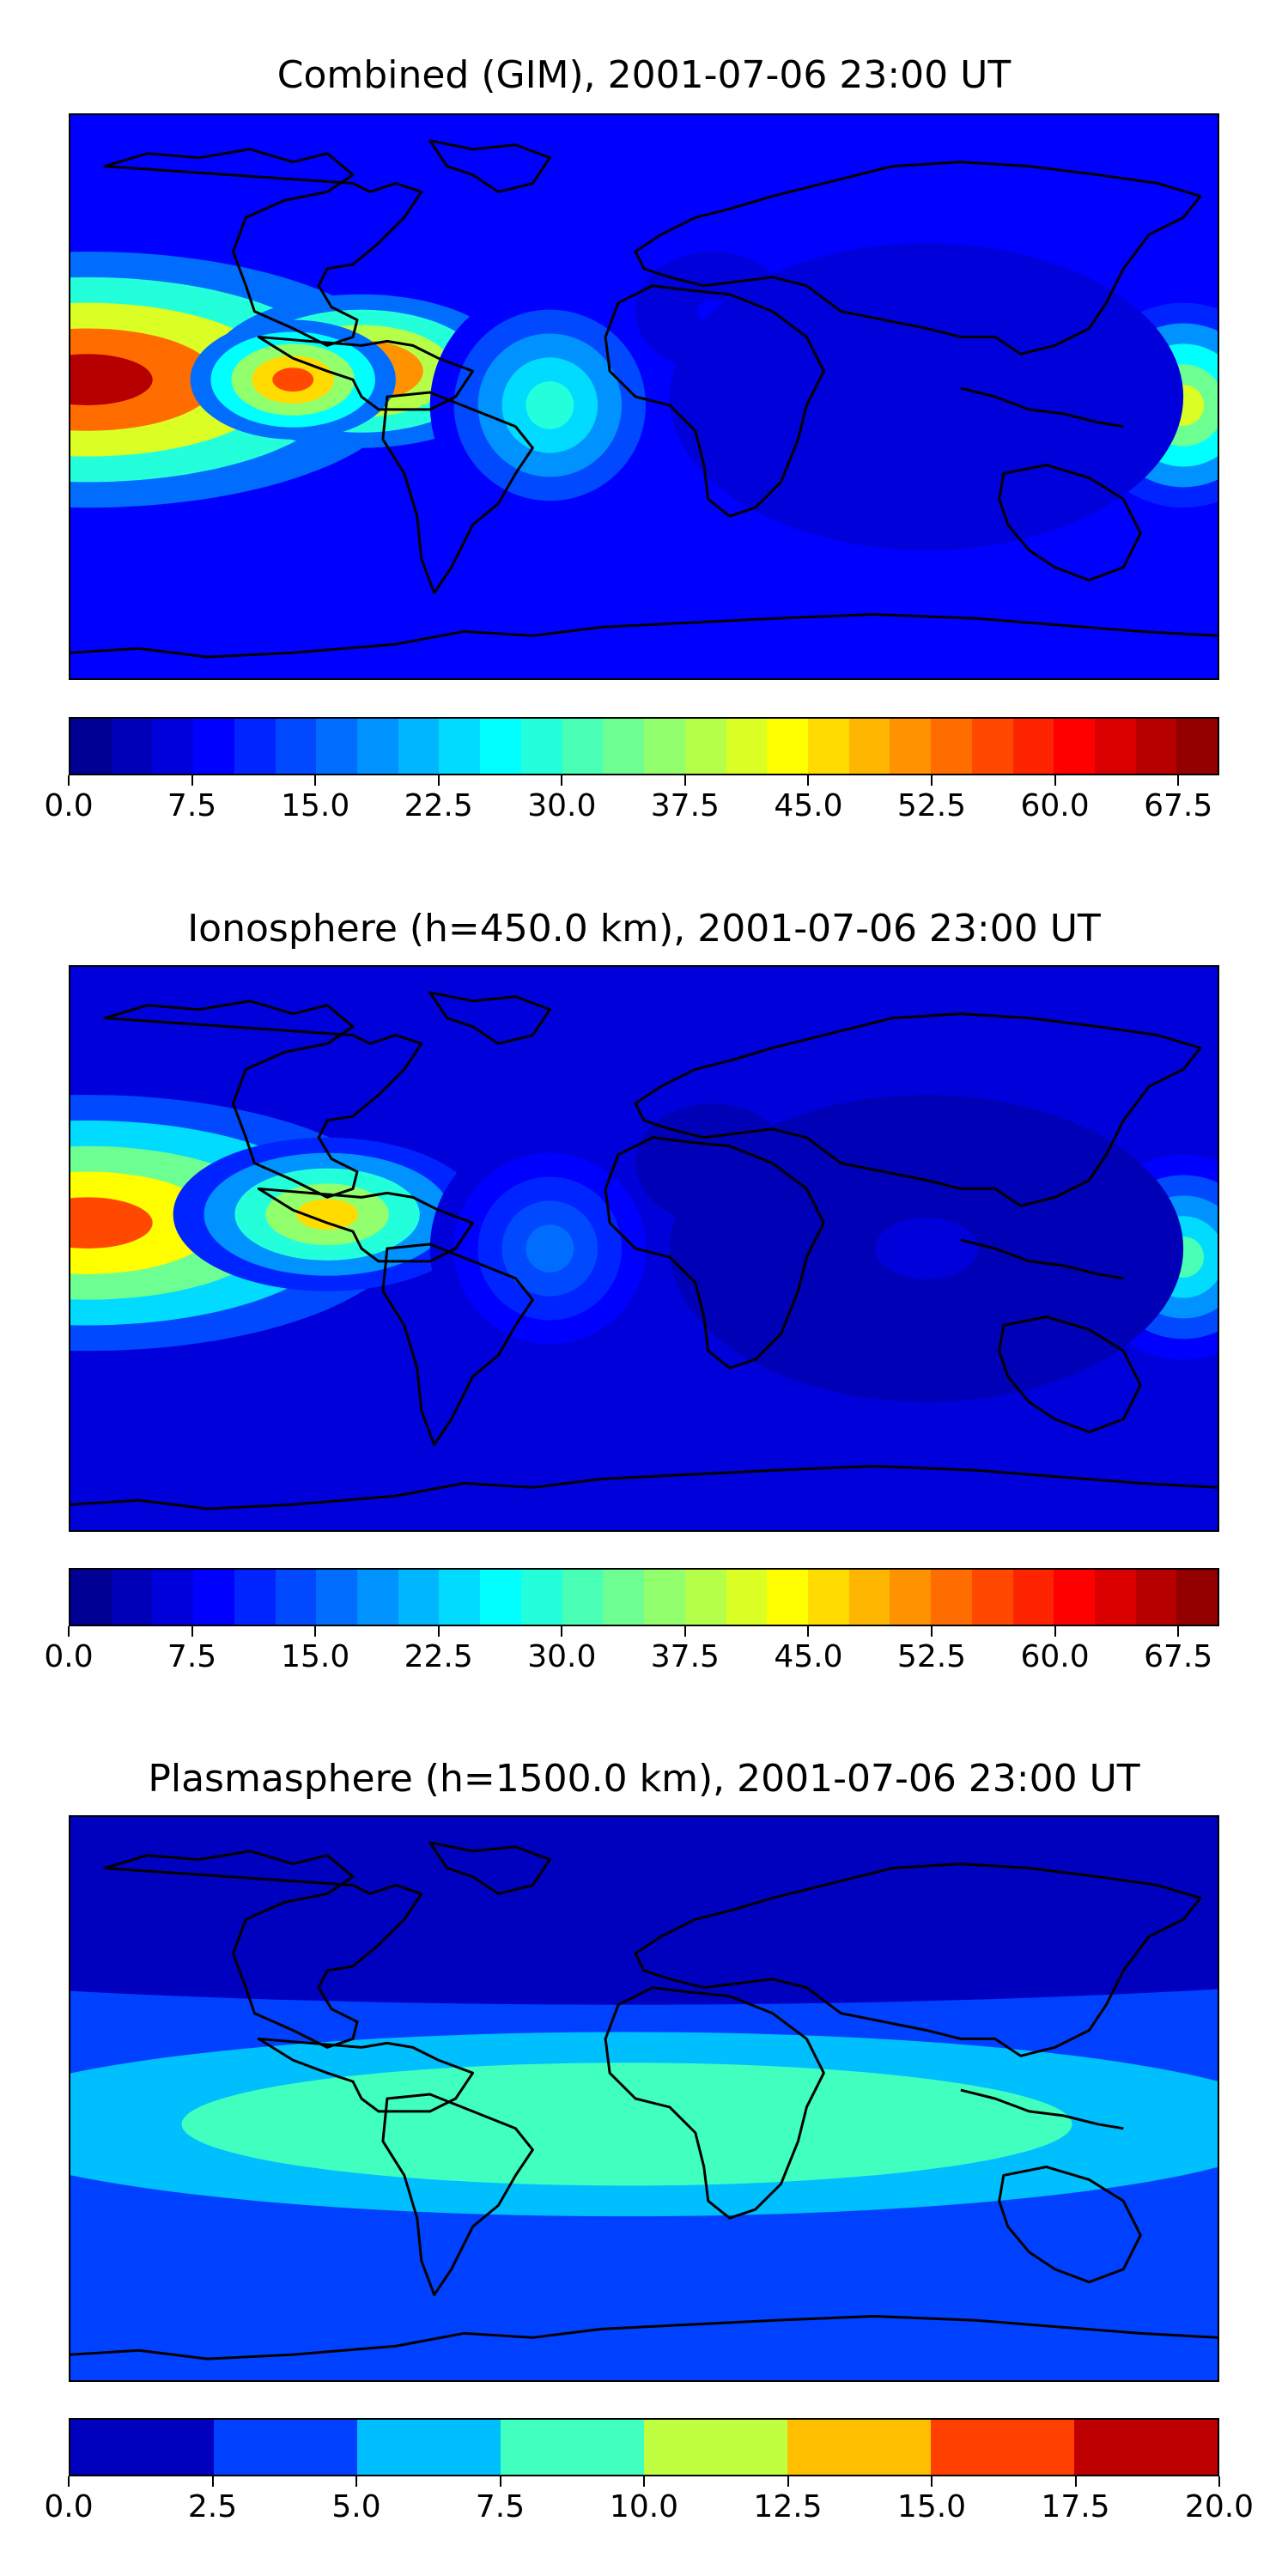  I want to click on panel-2-colorbar, so click(644, 1597).